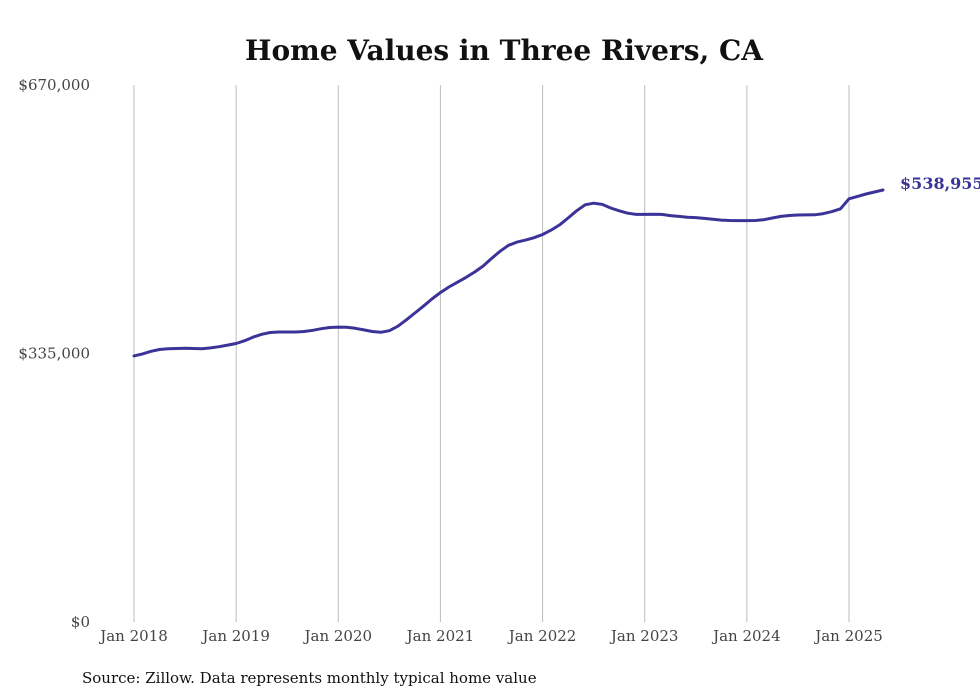  What do you see at coordinates (644, 636) in the screenshot?
I see `x-tick-label: Jan 2023` at bounding box center [644, 636].